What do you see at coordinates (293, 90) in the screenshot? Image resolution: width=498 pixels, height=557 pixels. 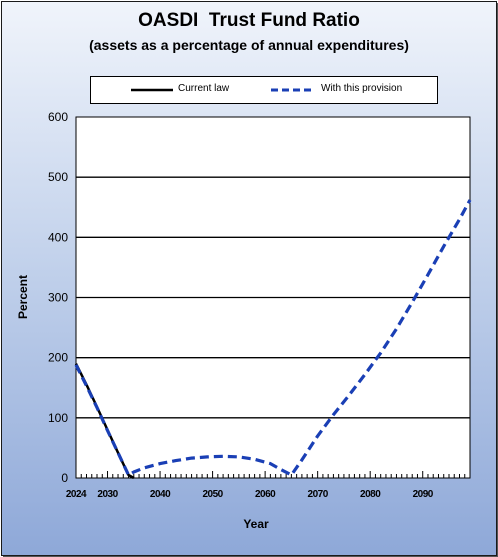 I see `legend-swatch-with-provision` at bounding box center [293, 90].